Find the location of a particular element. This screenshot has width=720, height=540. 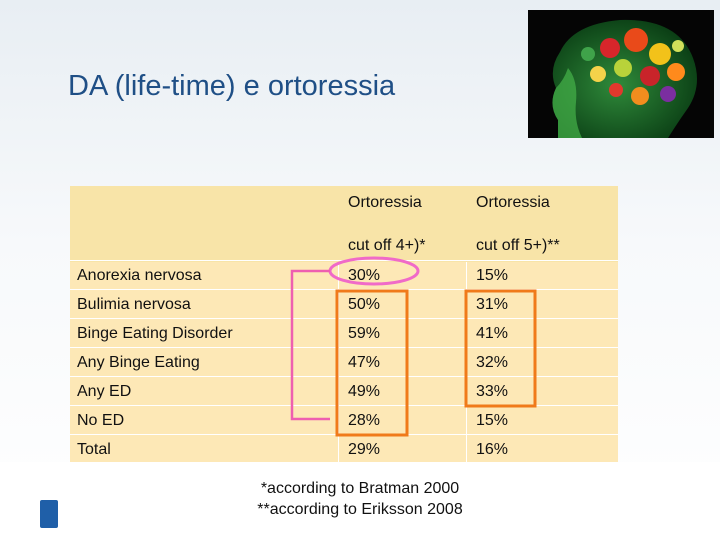

row-value-col1: 47% is located at coordinates (364, 362).